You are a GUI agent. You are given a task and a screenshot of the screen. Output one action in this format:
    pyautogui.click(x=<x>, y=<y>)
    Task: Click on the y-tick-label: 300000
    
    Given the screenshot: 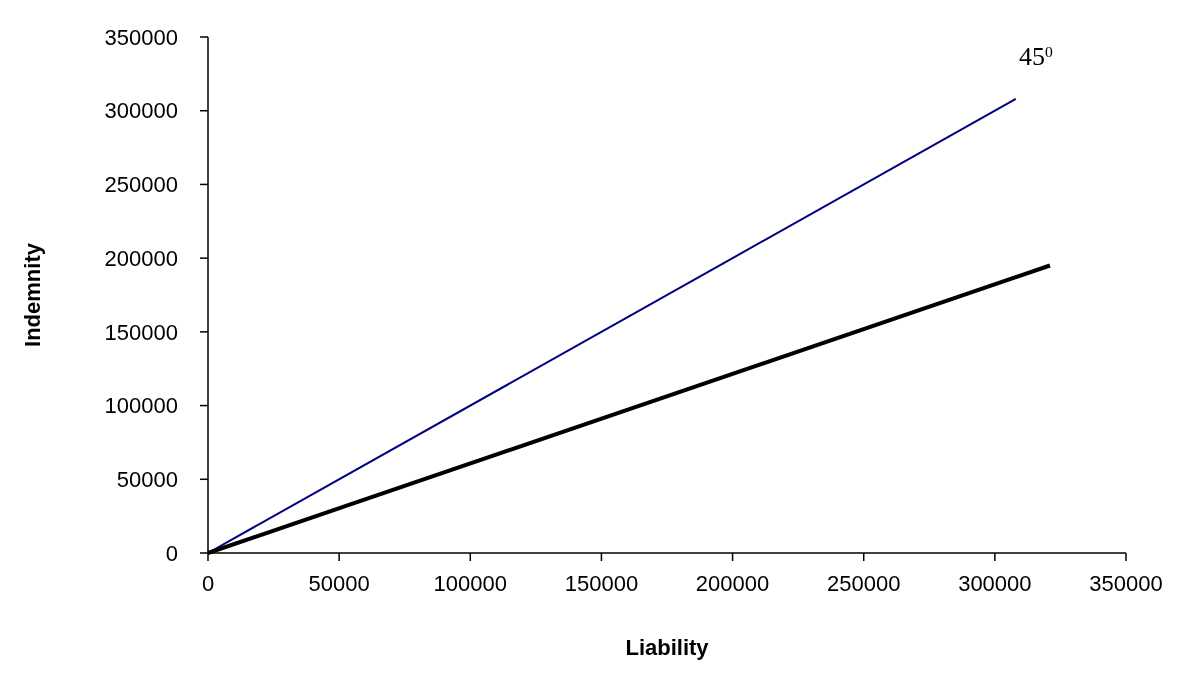 What is the action you would take?
    pyautogui.click(x=141, y=111)
    